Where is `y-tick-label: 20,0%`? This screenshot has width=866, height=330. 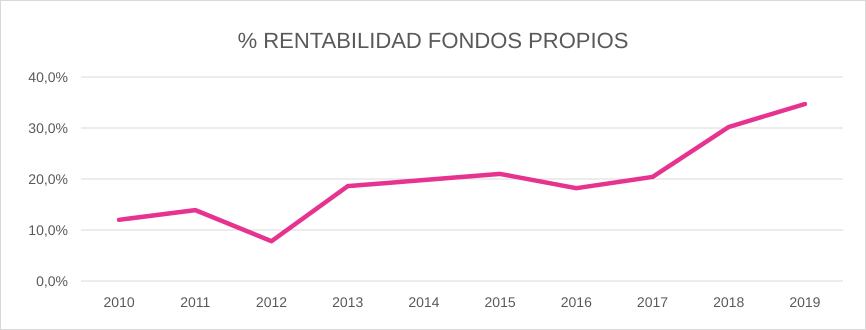
y-tick-label: 20,0% is located at coordinates (48, 178).